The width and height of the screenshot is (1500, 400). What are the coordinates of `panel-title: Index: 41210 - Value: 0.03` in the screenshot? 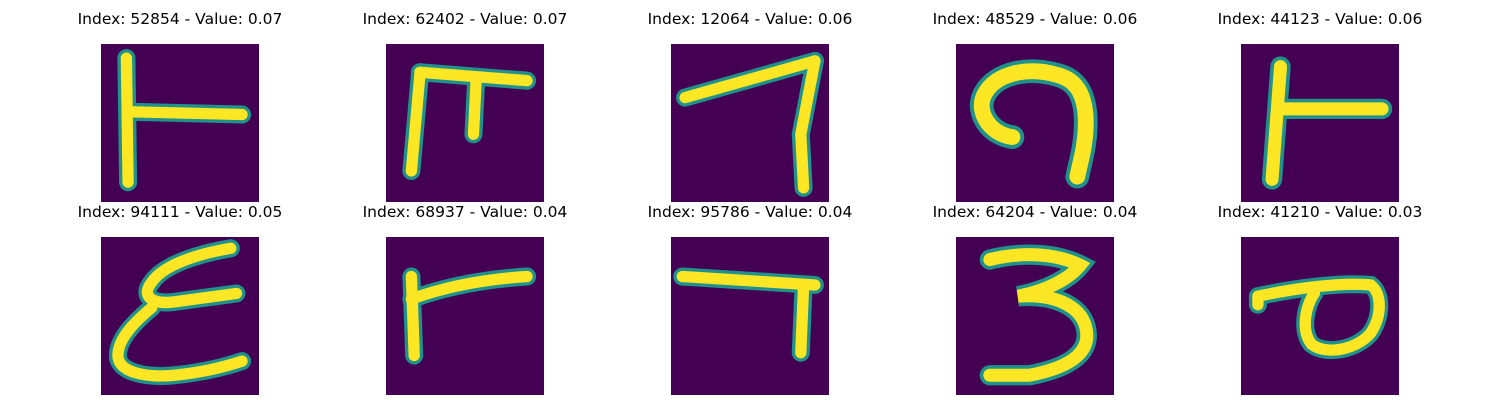 It's located at (1320, 212).